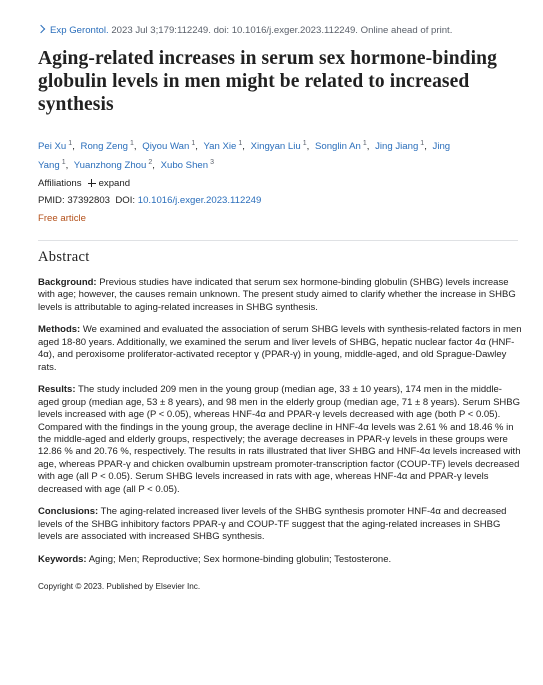 This screenshot has width=543, height=685. I want to click on keywords-label: Keywords:, so click(62, 559).